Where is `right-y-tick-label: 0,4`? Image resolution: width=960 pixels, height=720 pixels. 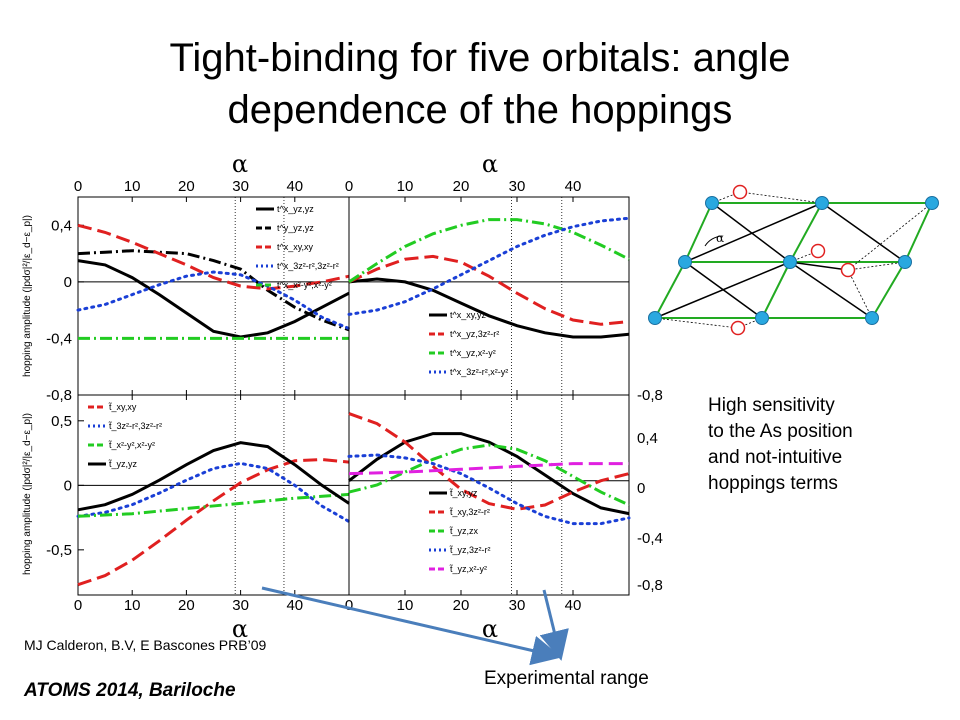 right-y-tick-label: 0,4 is located at coordinates (647, 438).